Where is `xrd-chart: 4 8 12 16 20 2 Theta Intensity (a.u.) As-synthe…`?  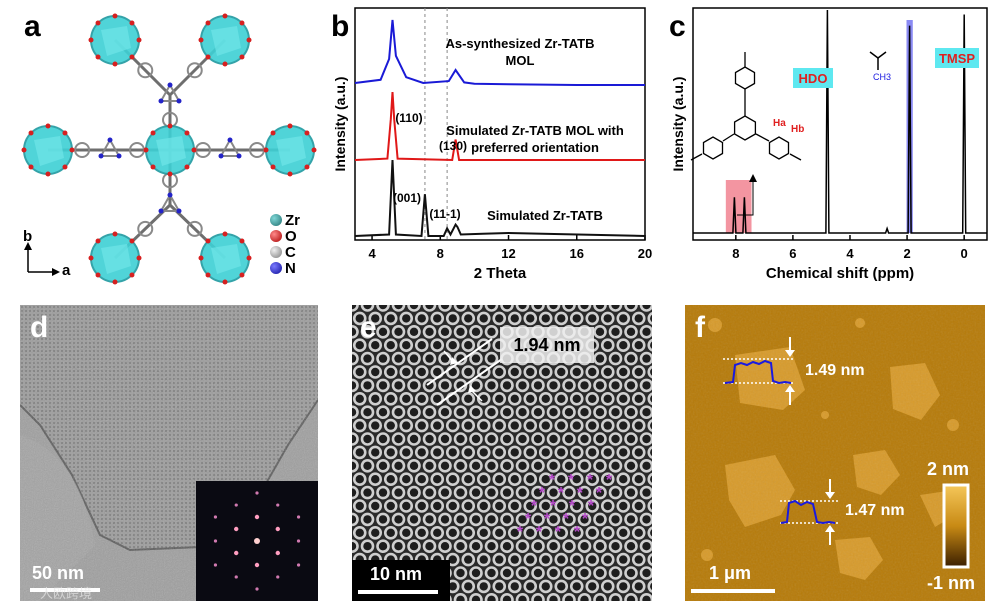
xrd-chart: 4 8 12 16 20 2 Theta Intensity (a.u.) As-synthe… is located at coordinates (492, 144).